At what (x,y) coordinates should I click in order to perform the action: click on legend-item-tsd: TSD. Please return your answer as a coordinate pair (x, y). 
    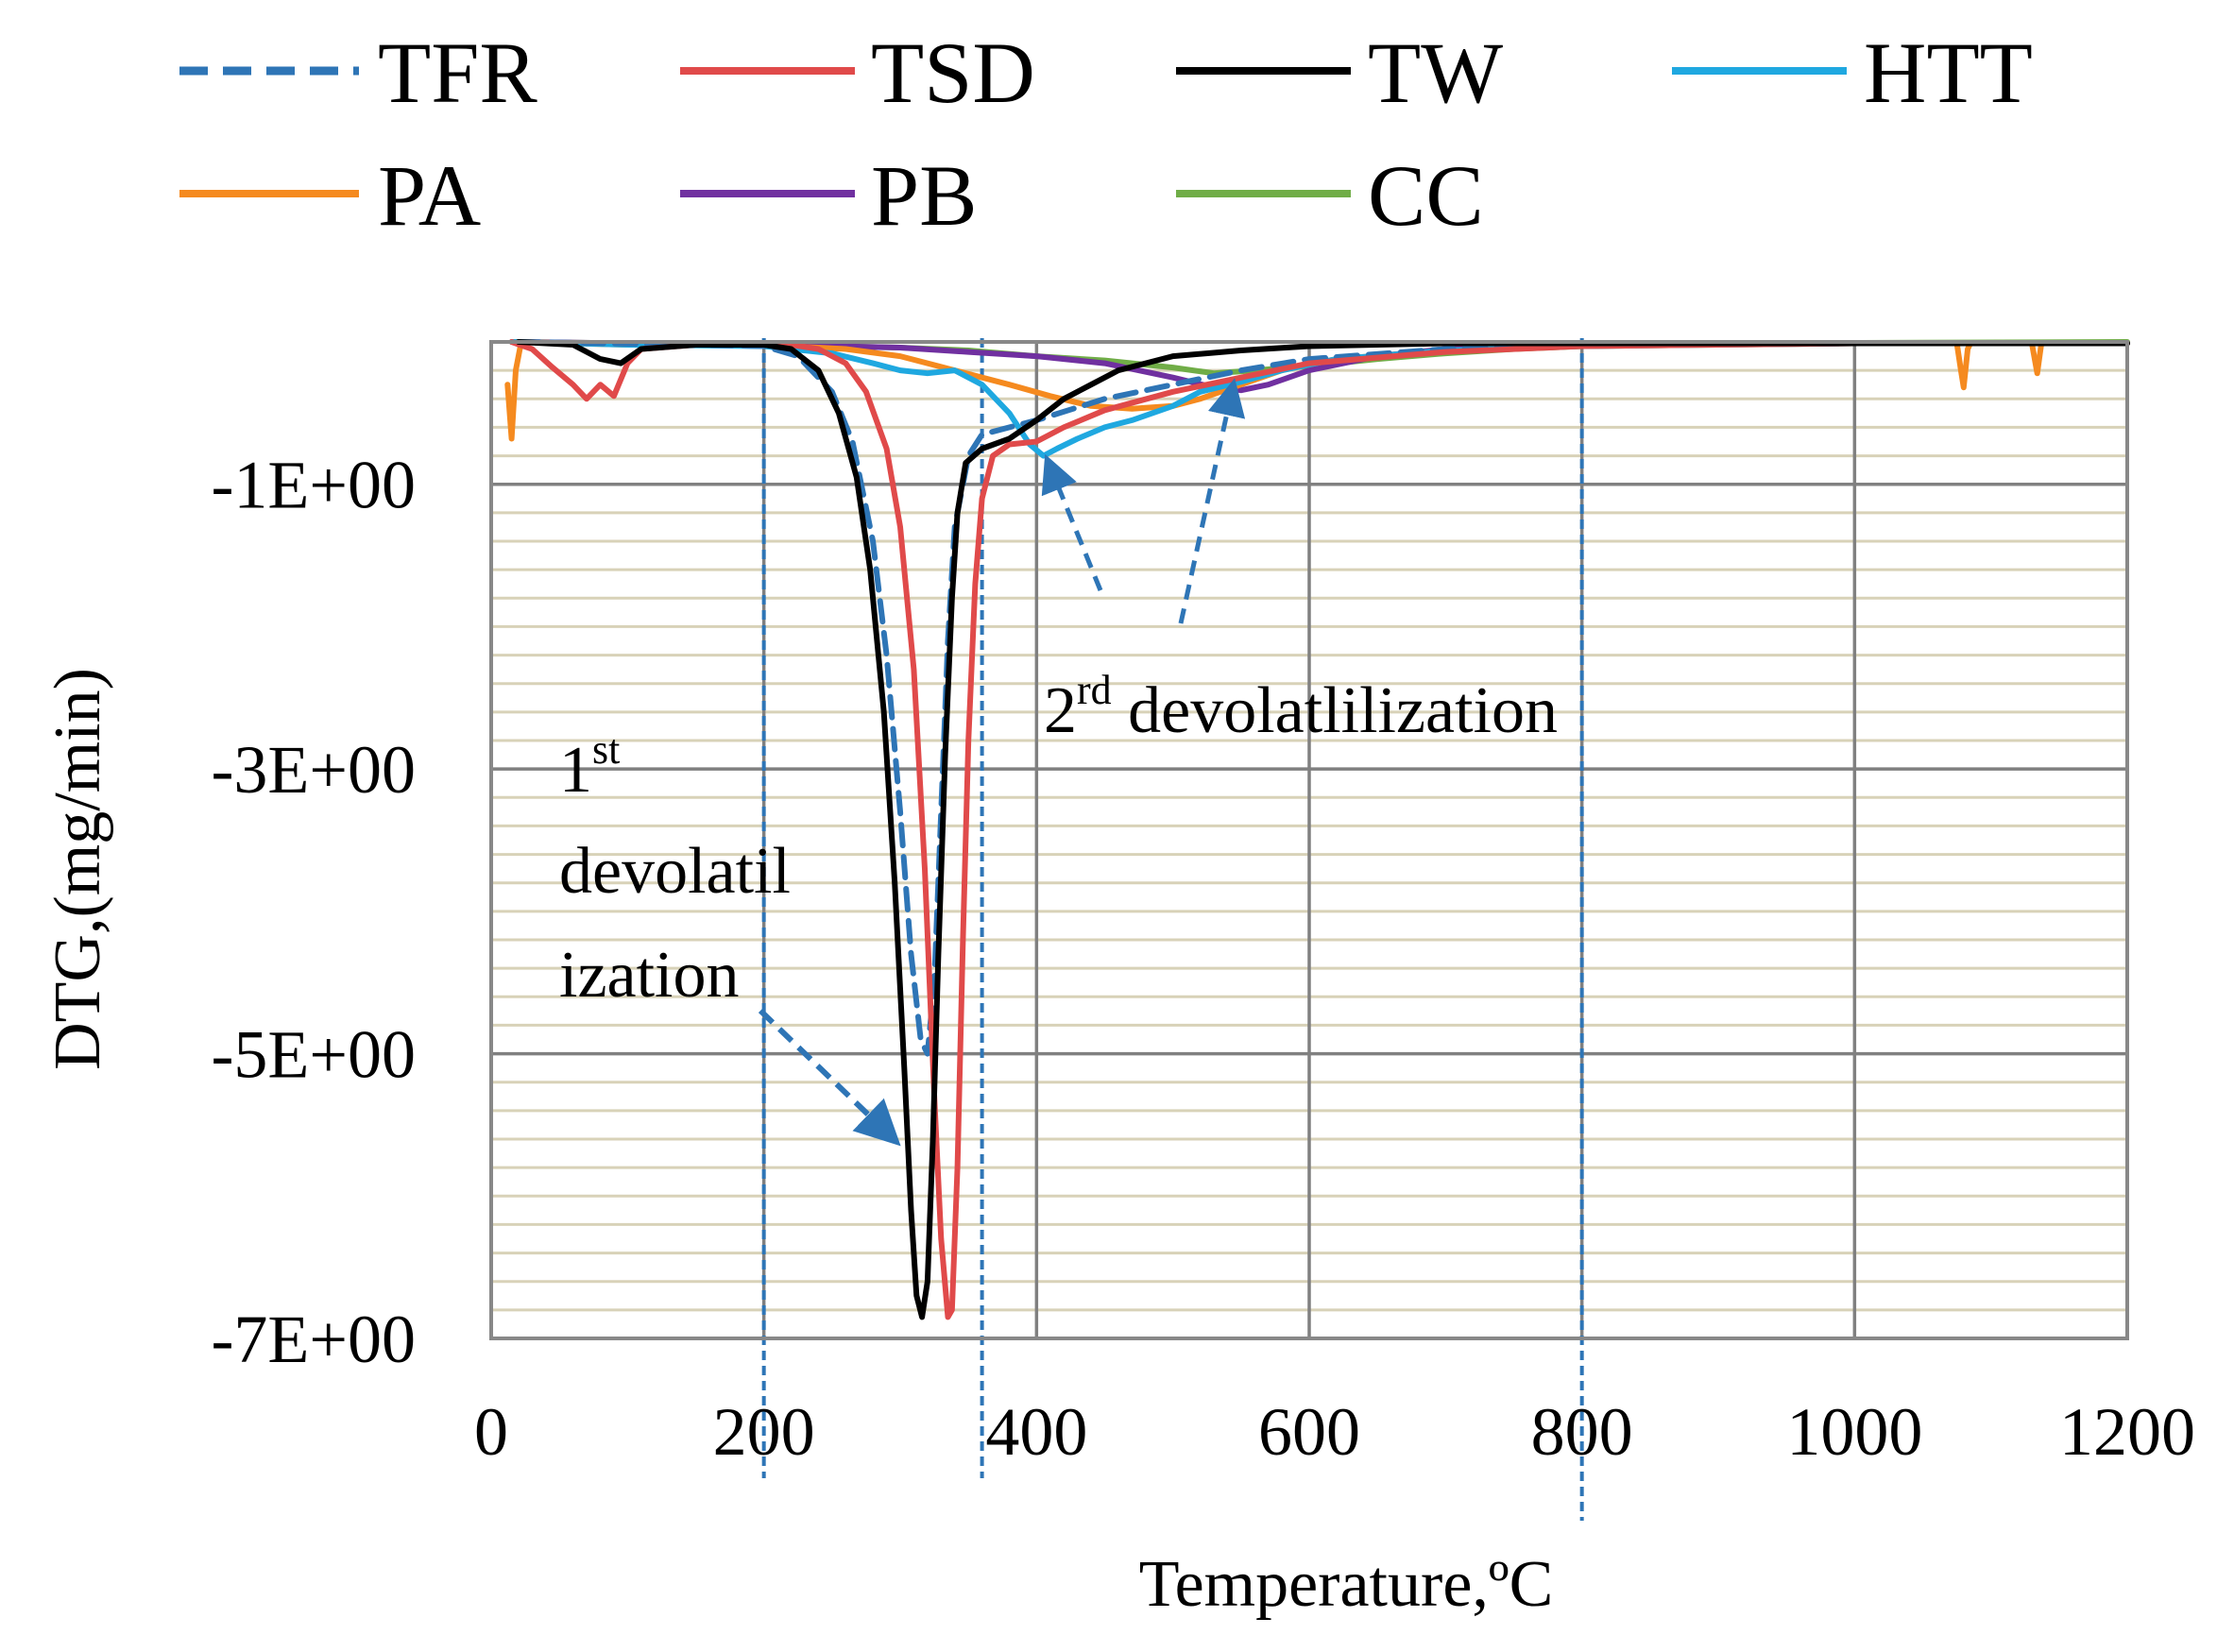
    Looking at the image, I should click on (857, 73).